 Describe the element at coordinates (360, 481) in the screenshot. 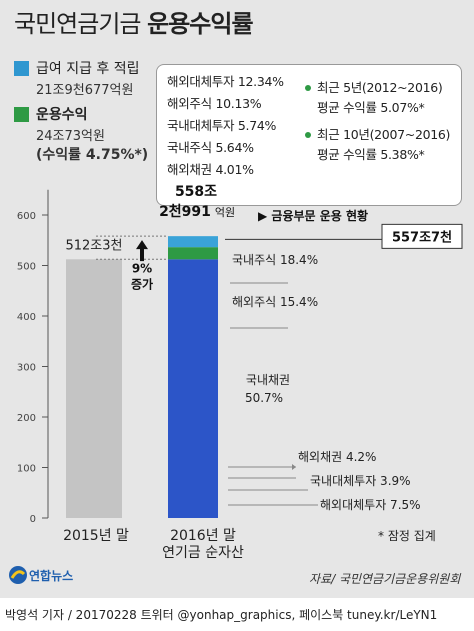

I see `portfolio-label: 국내대체투자 3.9%` at that location.